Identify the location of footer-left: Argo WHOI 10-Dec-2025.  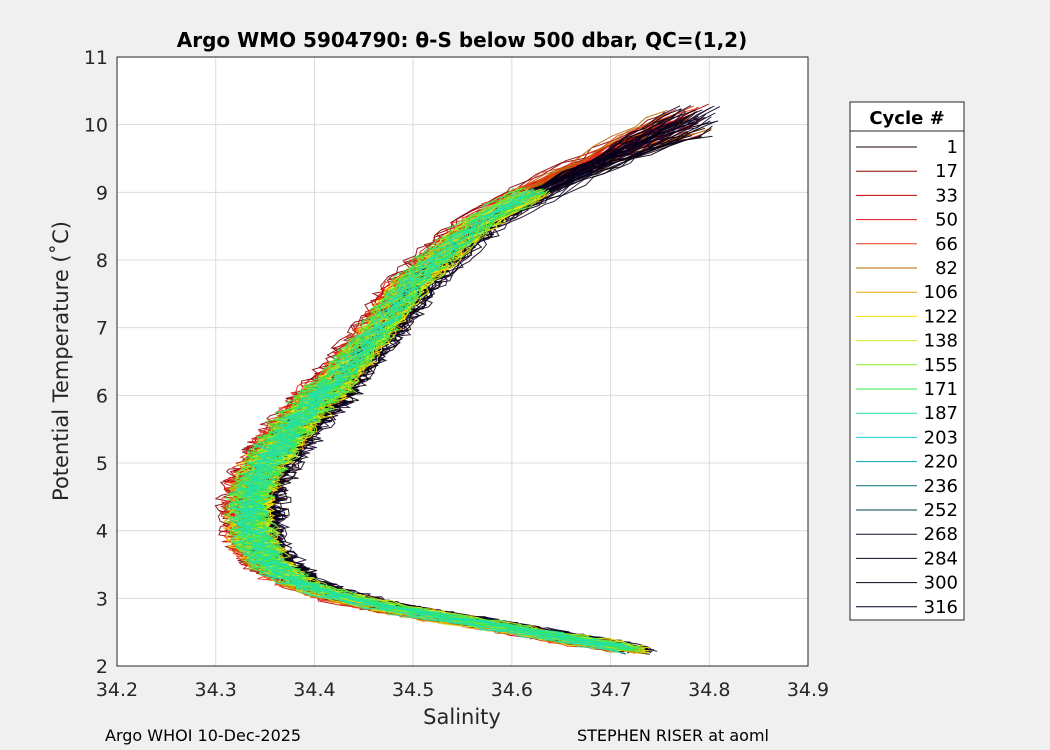
(203, 735).